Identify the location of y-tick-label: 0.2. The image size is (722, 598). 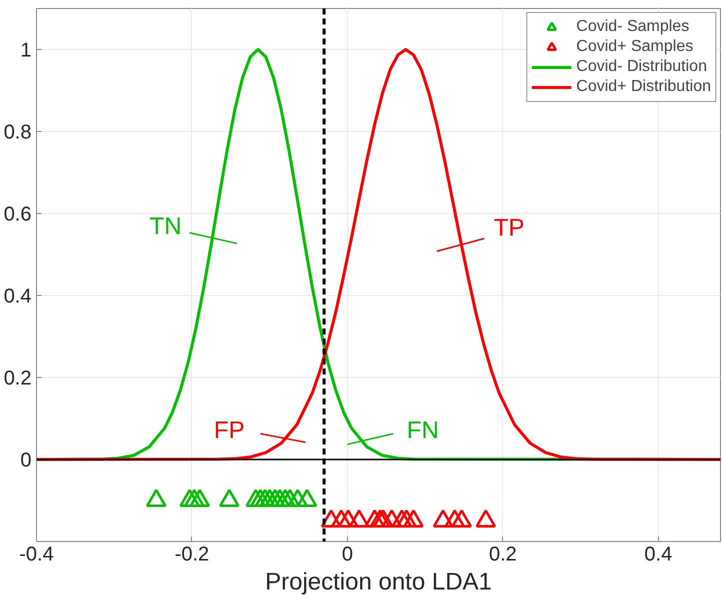
(18, 379).